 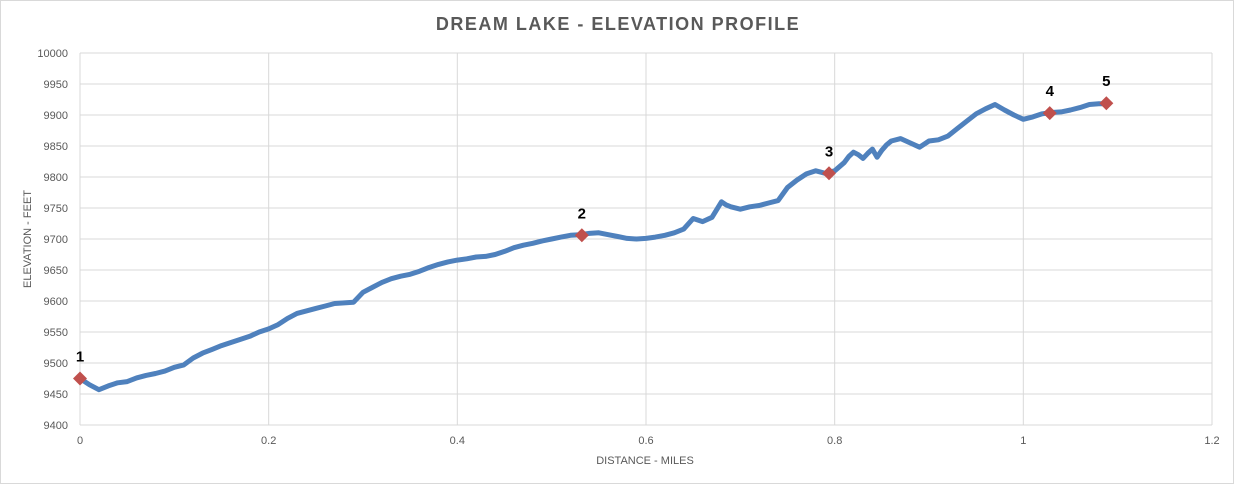 What do you see at coordinates (52, 54) in the screenshot?
I see `y-tick-label: 10000` at bounding box center [52, 54].